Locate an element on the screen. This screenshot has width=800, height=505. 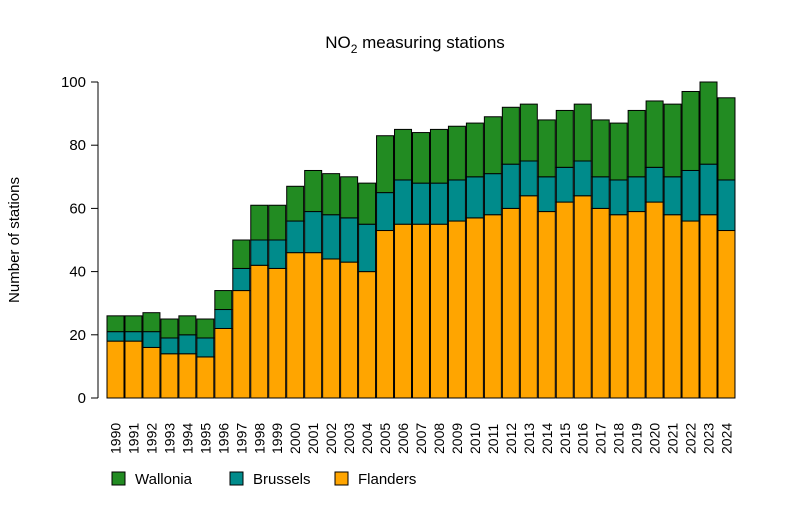
x-tick-label: 1997 is located at coordinates (241, 438).